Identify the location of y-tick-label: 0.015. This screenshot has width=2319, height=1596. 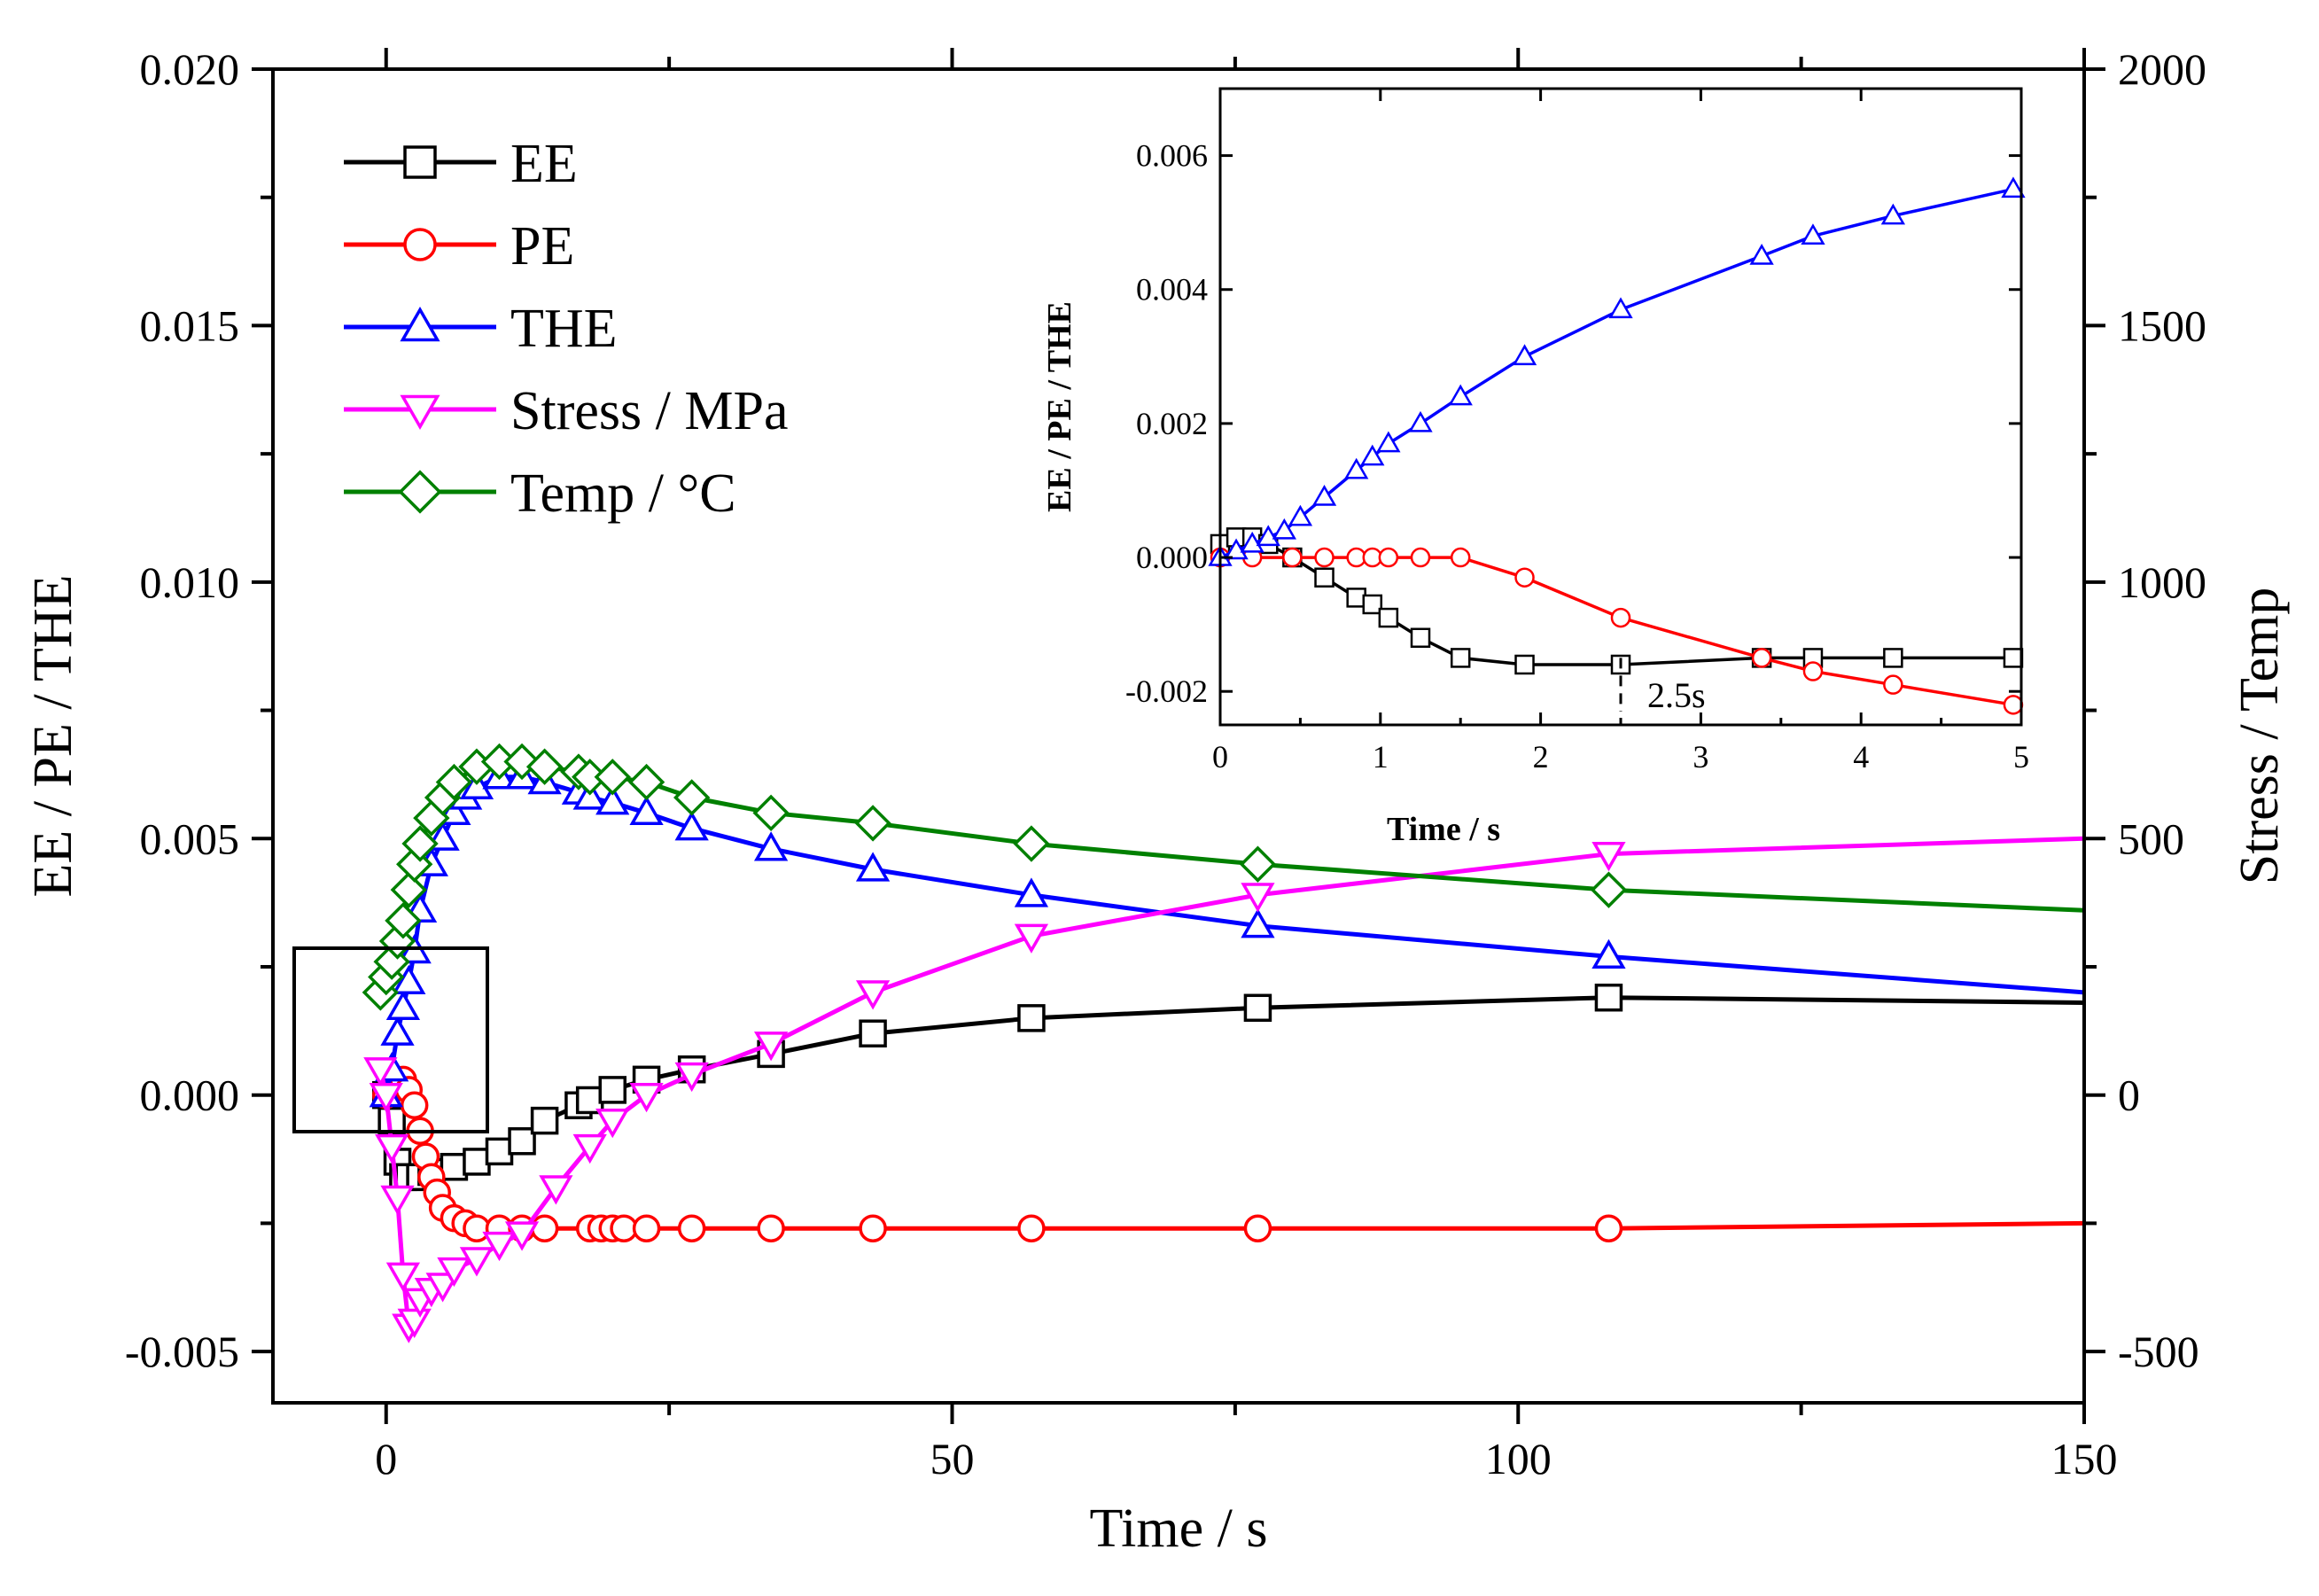
(190, 325).